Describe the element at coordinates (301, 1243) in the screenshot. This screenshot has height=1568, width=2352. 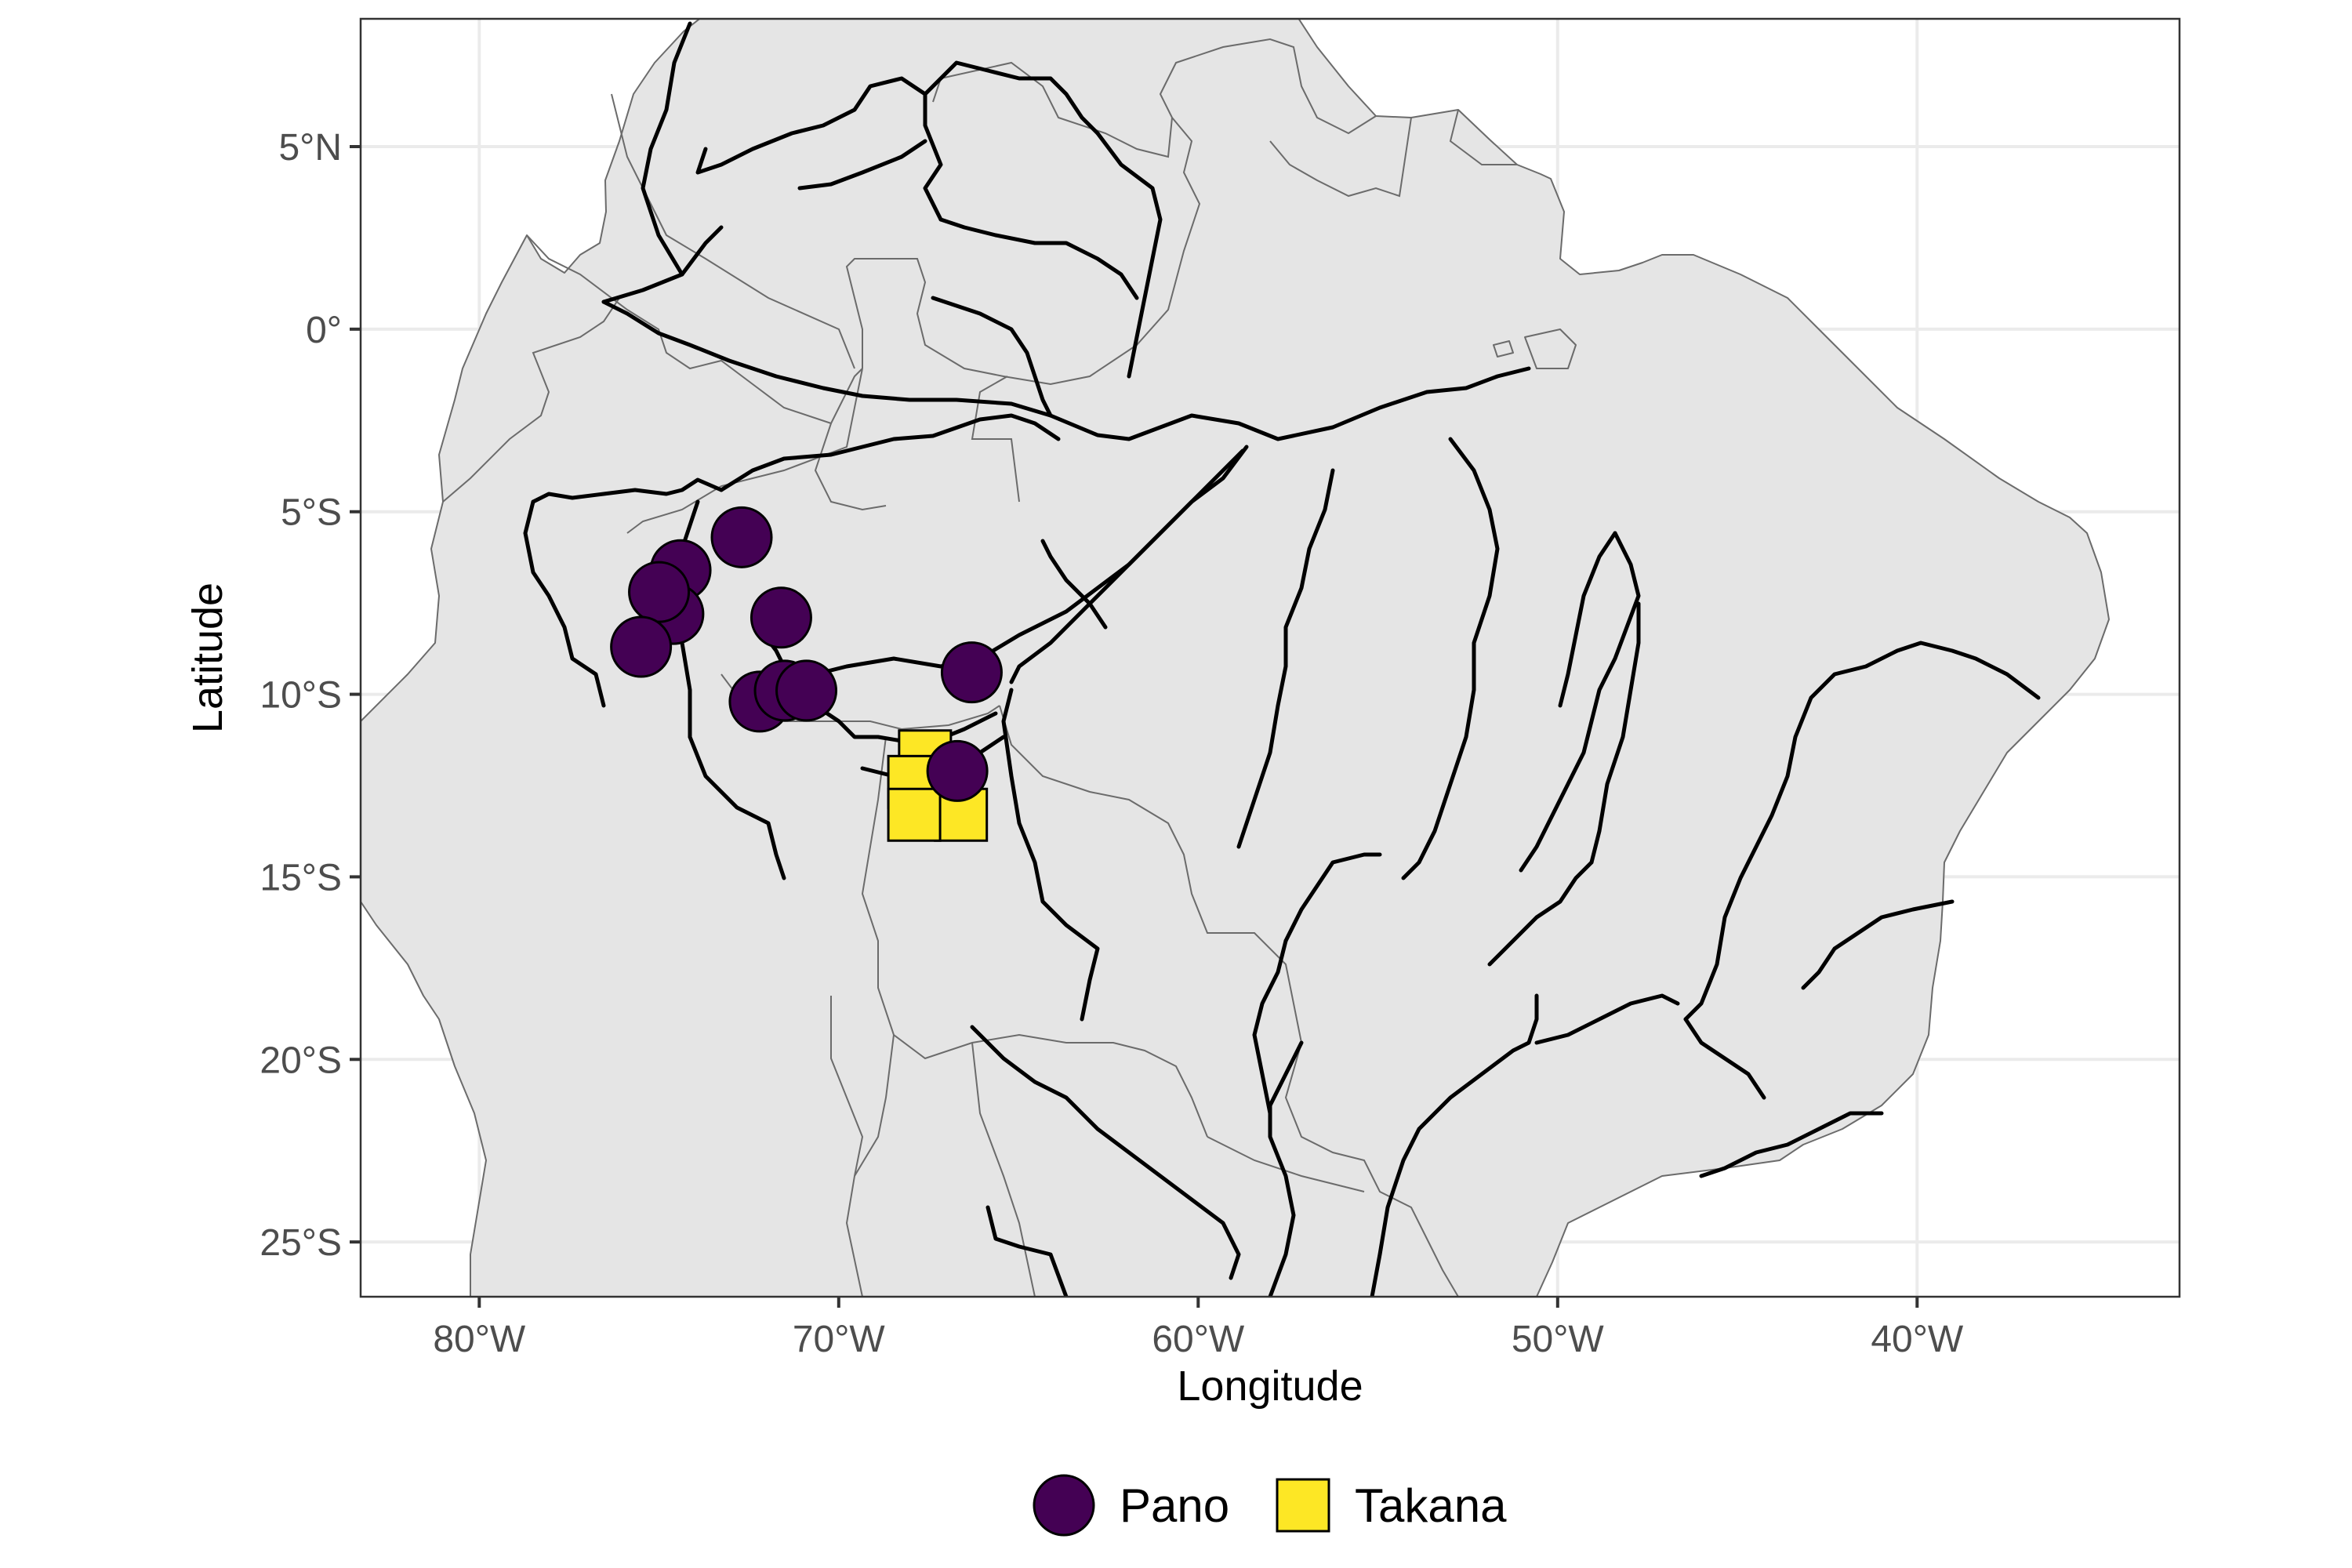
I see `y-tick-label: 25°S` at that location.